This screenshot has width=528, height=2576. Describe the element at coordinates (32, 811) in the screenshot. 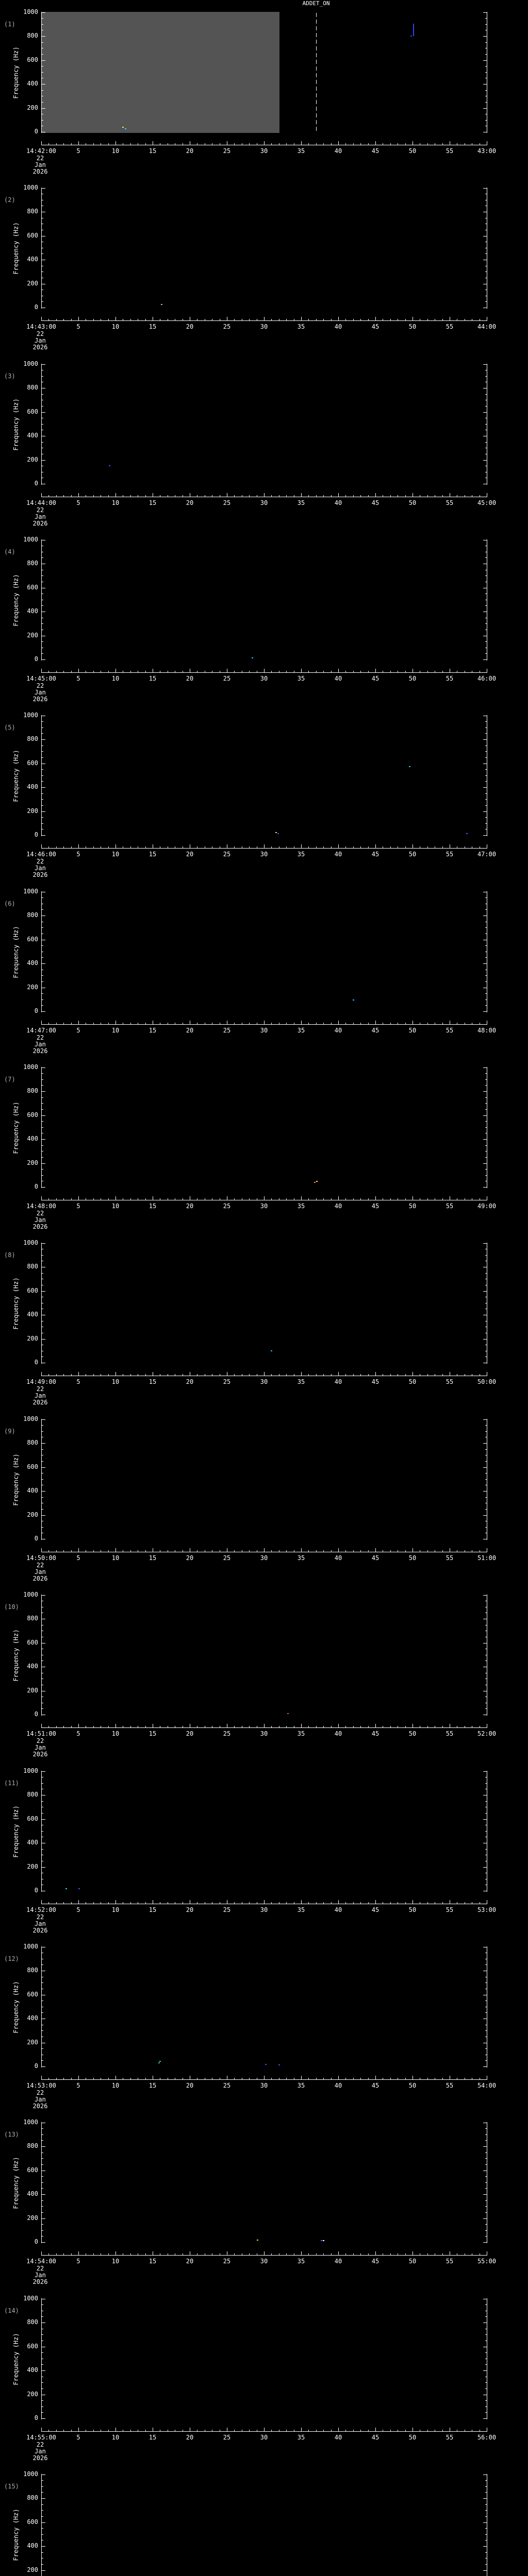

I see `y-tick-label: 200` at that location.